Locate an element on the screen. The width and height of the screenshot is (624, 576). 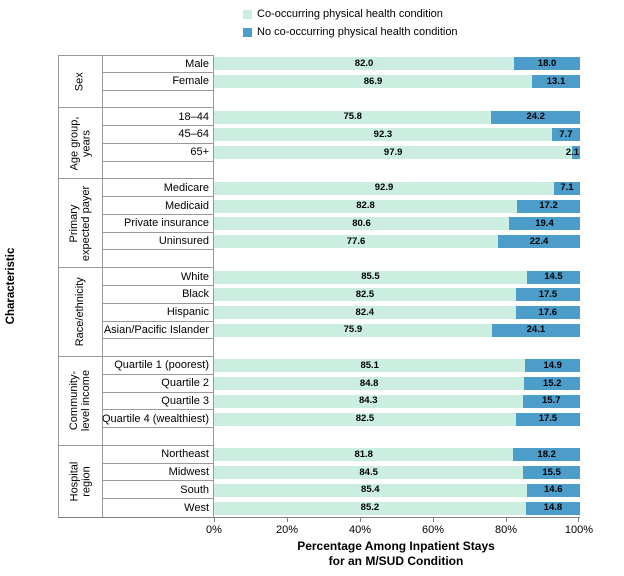
segment-co-occurring: 82.4 is located at coordinates (365, 313).